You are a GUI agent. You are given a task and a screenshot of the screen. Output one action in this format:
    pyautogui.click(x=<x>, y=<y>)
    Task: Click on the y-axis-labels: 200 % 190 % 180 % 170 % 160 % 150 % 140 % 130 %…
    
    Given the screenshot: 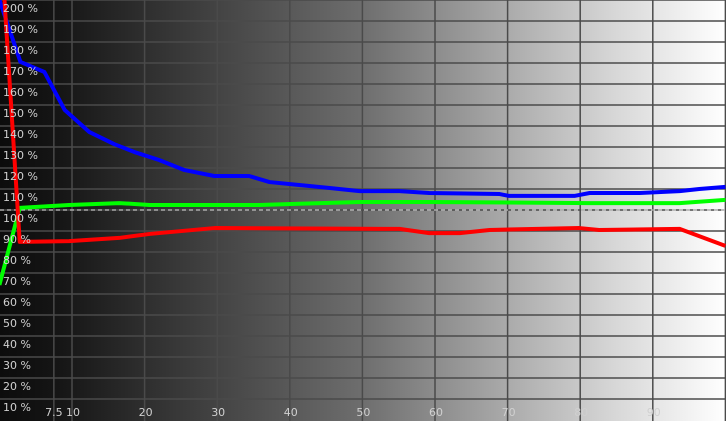 What is the action you would take?
    pyautogui.click(x=20, y=208)
    